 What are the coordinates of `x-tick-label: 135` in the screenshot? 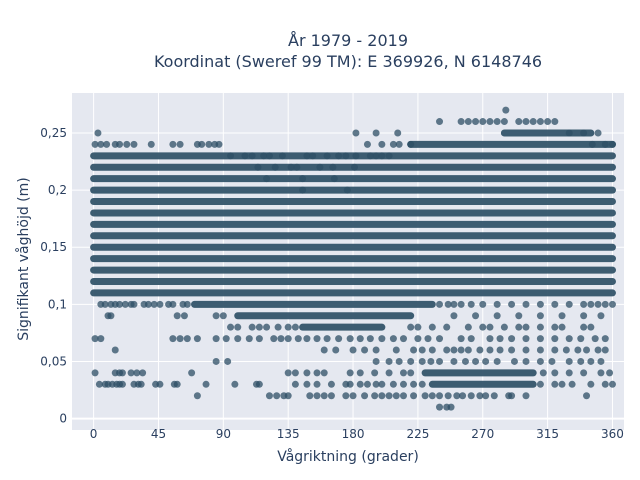 It's located at (288, 434).